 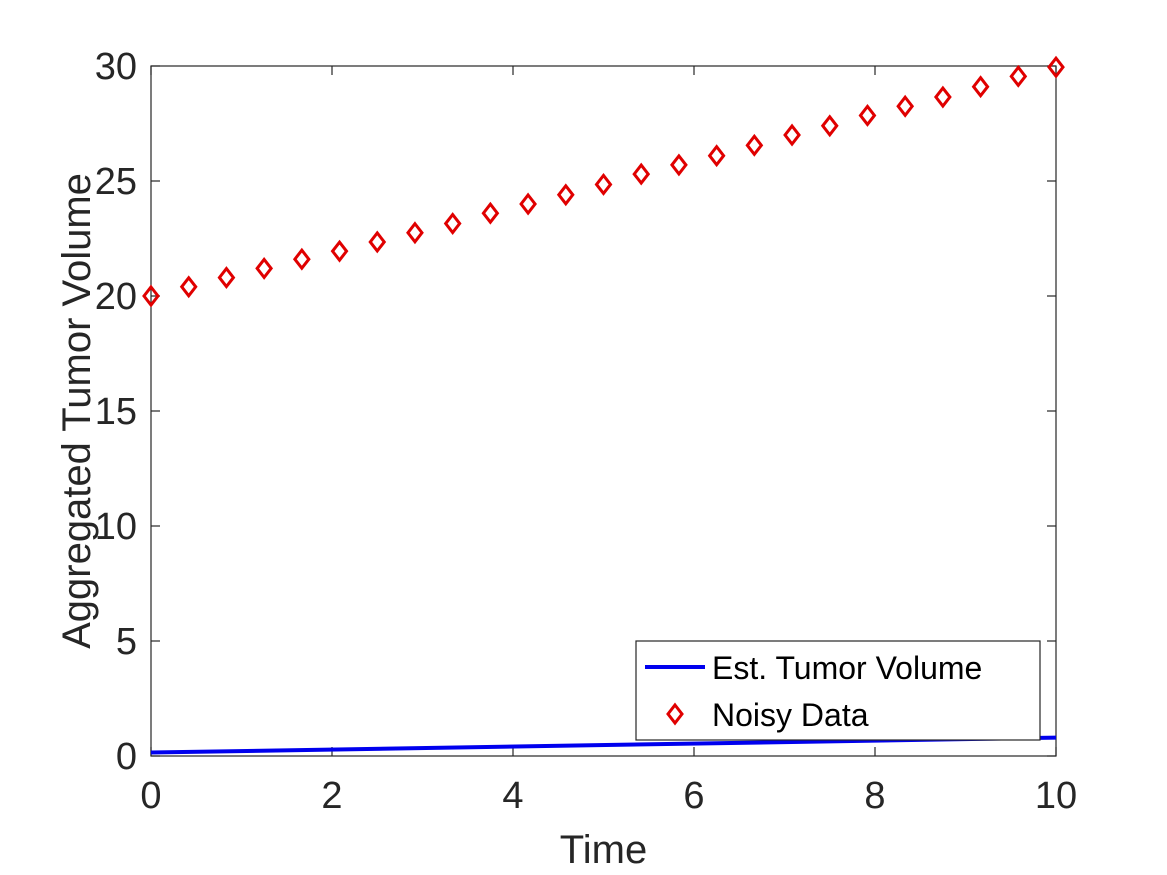 What do you see at coordinates (693, 796) in the screenshot?
I see `x-tick-label: 6` at bounding box center [693, 796].